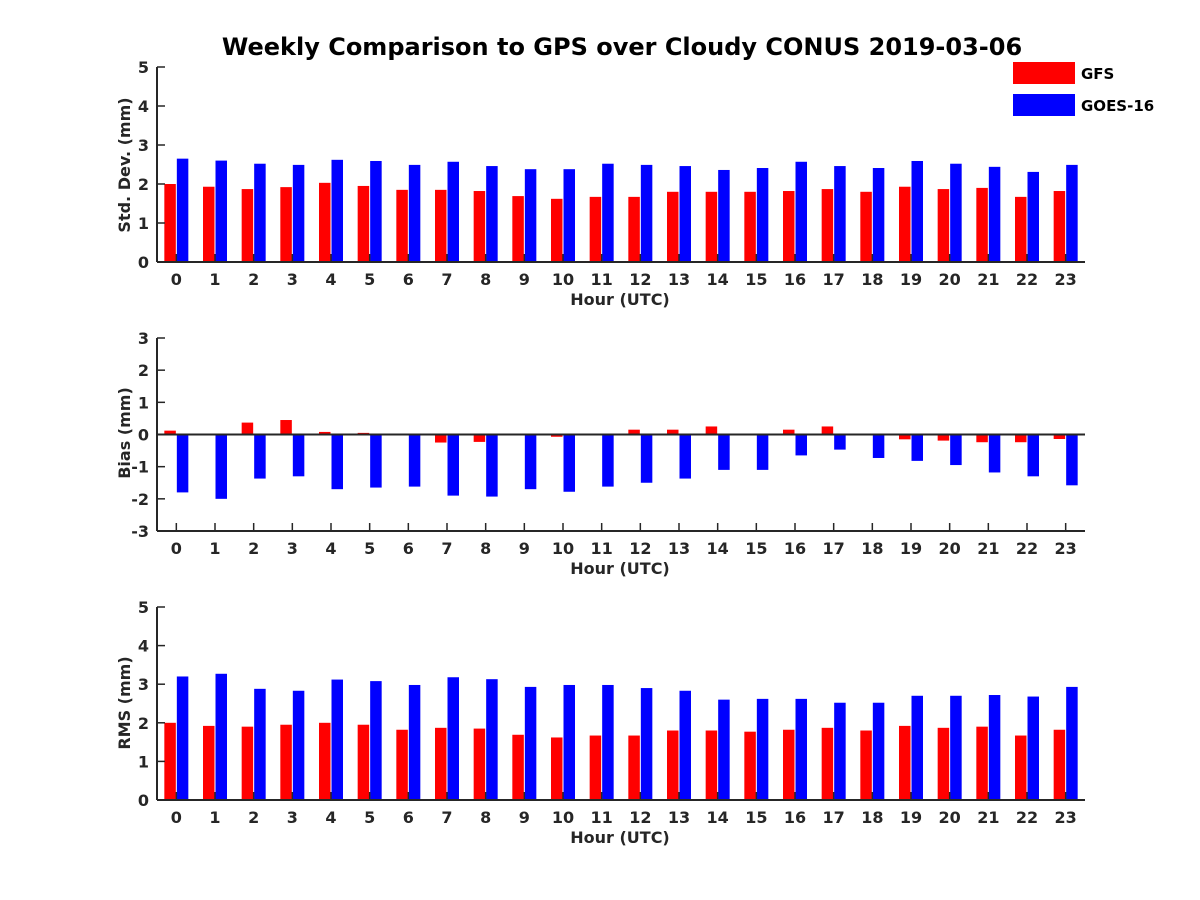  I want to click on x-tick-label: 1, so click(214, 279).